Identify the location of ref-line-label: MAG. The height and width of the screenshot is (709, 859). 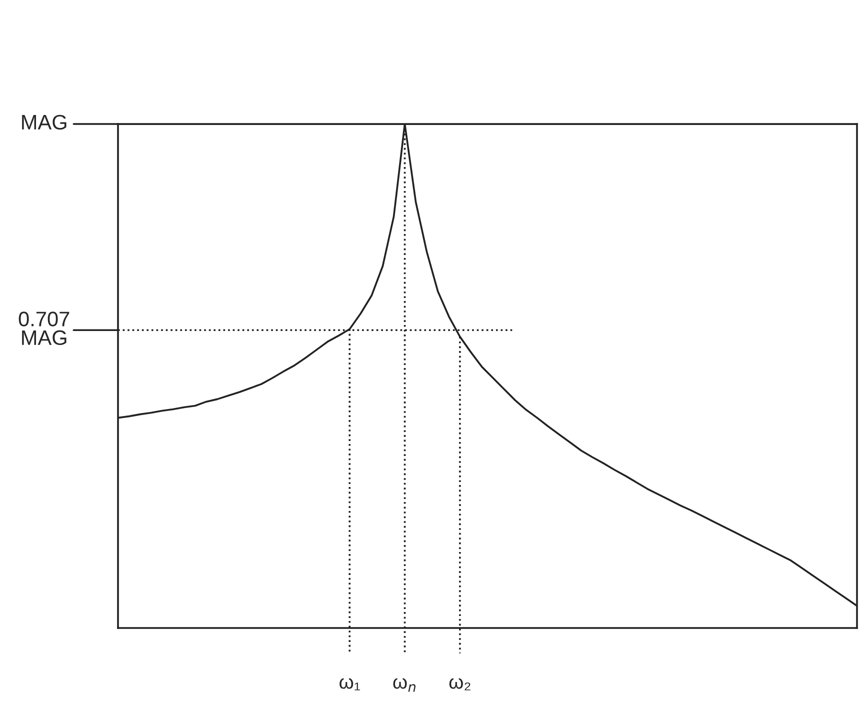
(44, 122).